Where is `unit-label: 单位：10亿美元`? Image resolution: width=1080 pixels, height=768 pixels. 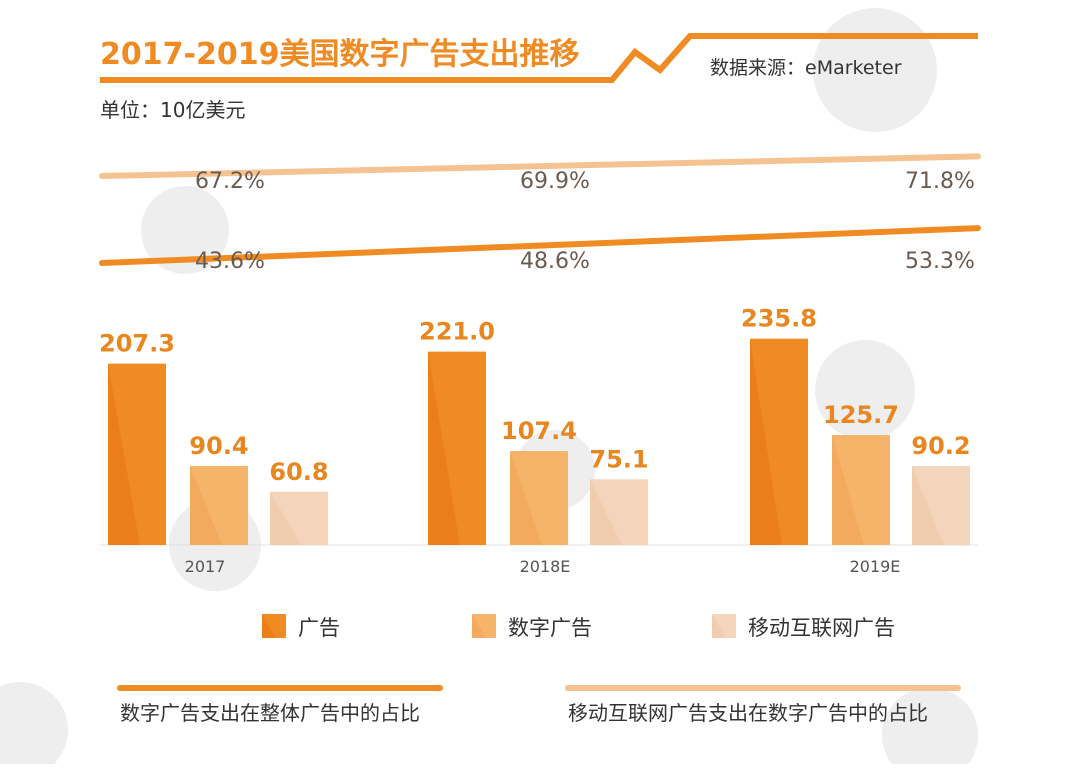
unit-label: 单位：10亿美元 is located at coordinates (172, 110).